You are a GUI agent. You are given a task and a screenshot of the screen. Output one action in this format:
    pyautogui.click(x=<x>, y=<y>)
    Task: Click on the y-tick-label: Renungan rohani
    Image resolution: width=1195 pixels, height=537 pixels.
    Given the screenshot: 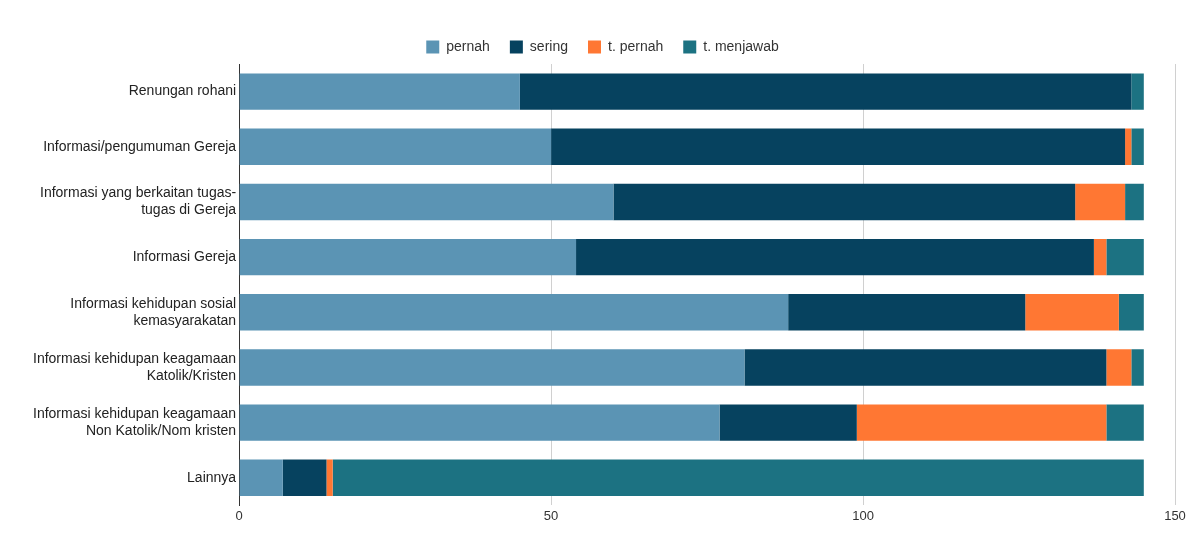 What is the action you would take?
    pyautogui.click(x=182, y=90)
    